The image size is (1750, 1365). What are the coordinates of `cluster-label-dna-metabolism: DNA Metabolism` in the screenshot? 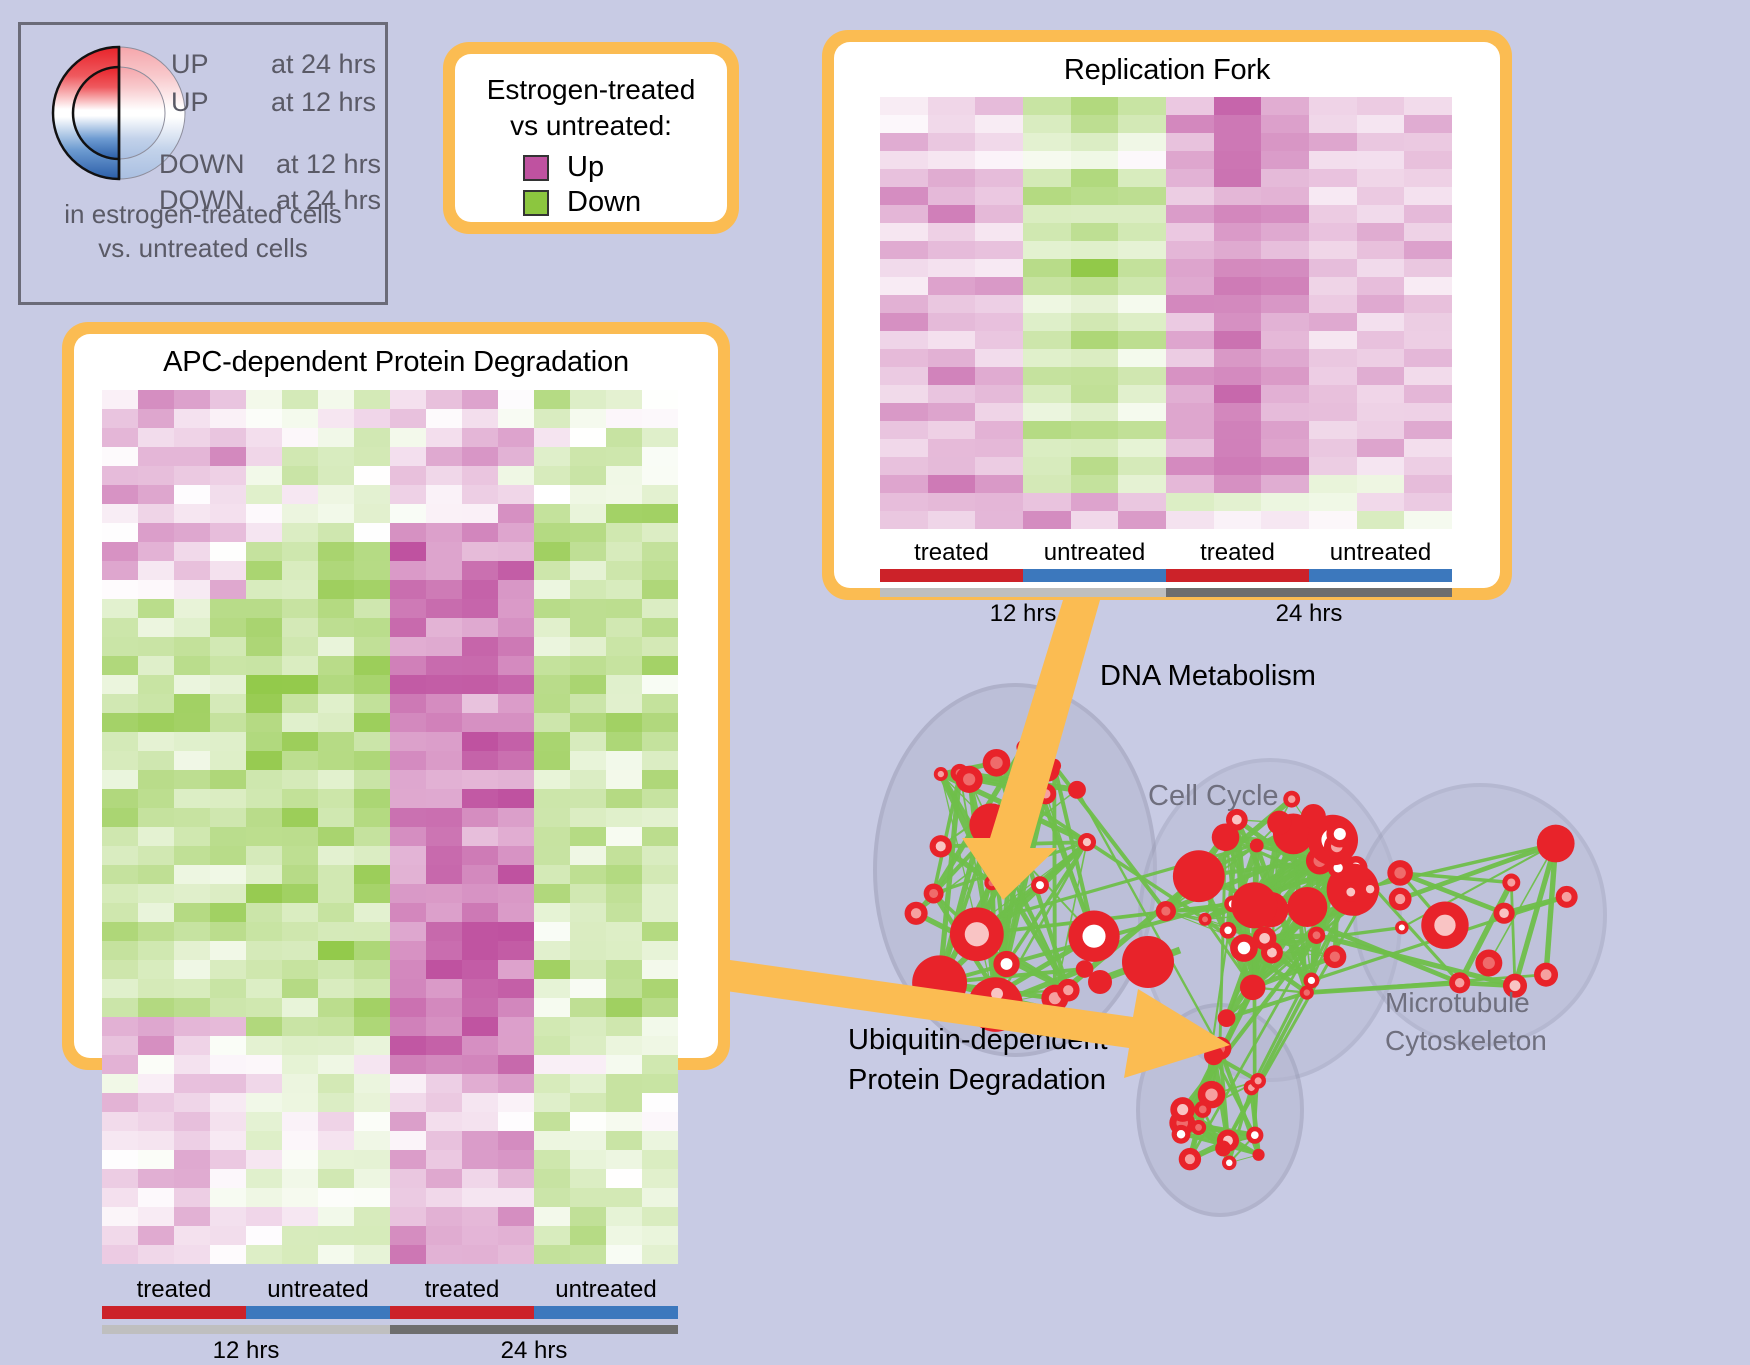 It's located at (1208, 676).